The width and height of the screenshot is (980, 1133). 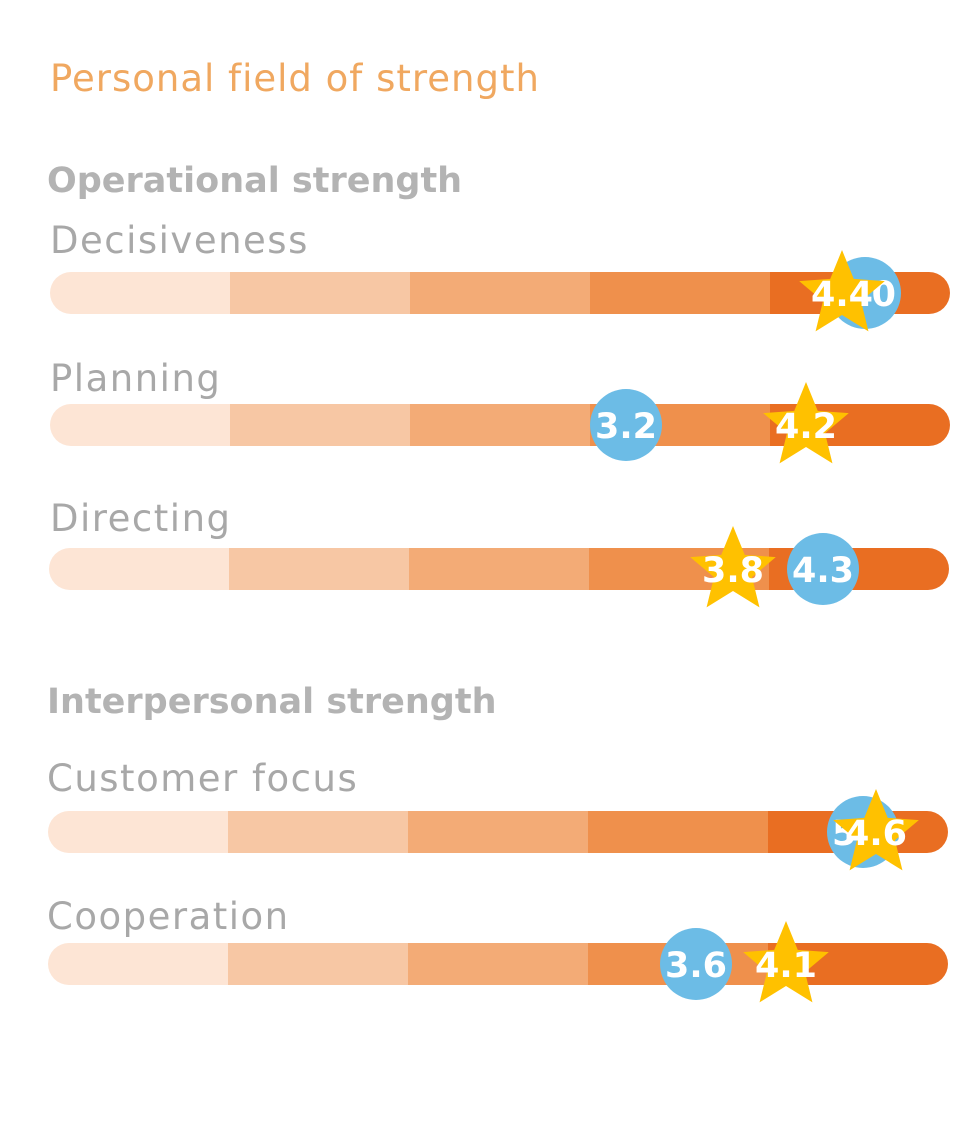 I want to click on chart-title: Personal field of strength, so click(x=295, y=78).